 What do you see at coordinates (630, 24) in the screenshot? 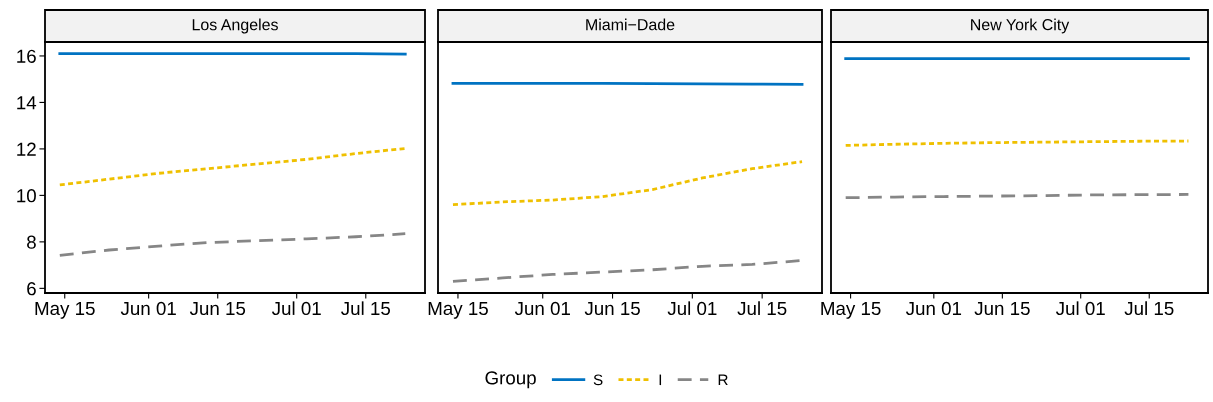
I see `chart-title: Miami−Dade` at bounding box center [630, 24].